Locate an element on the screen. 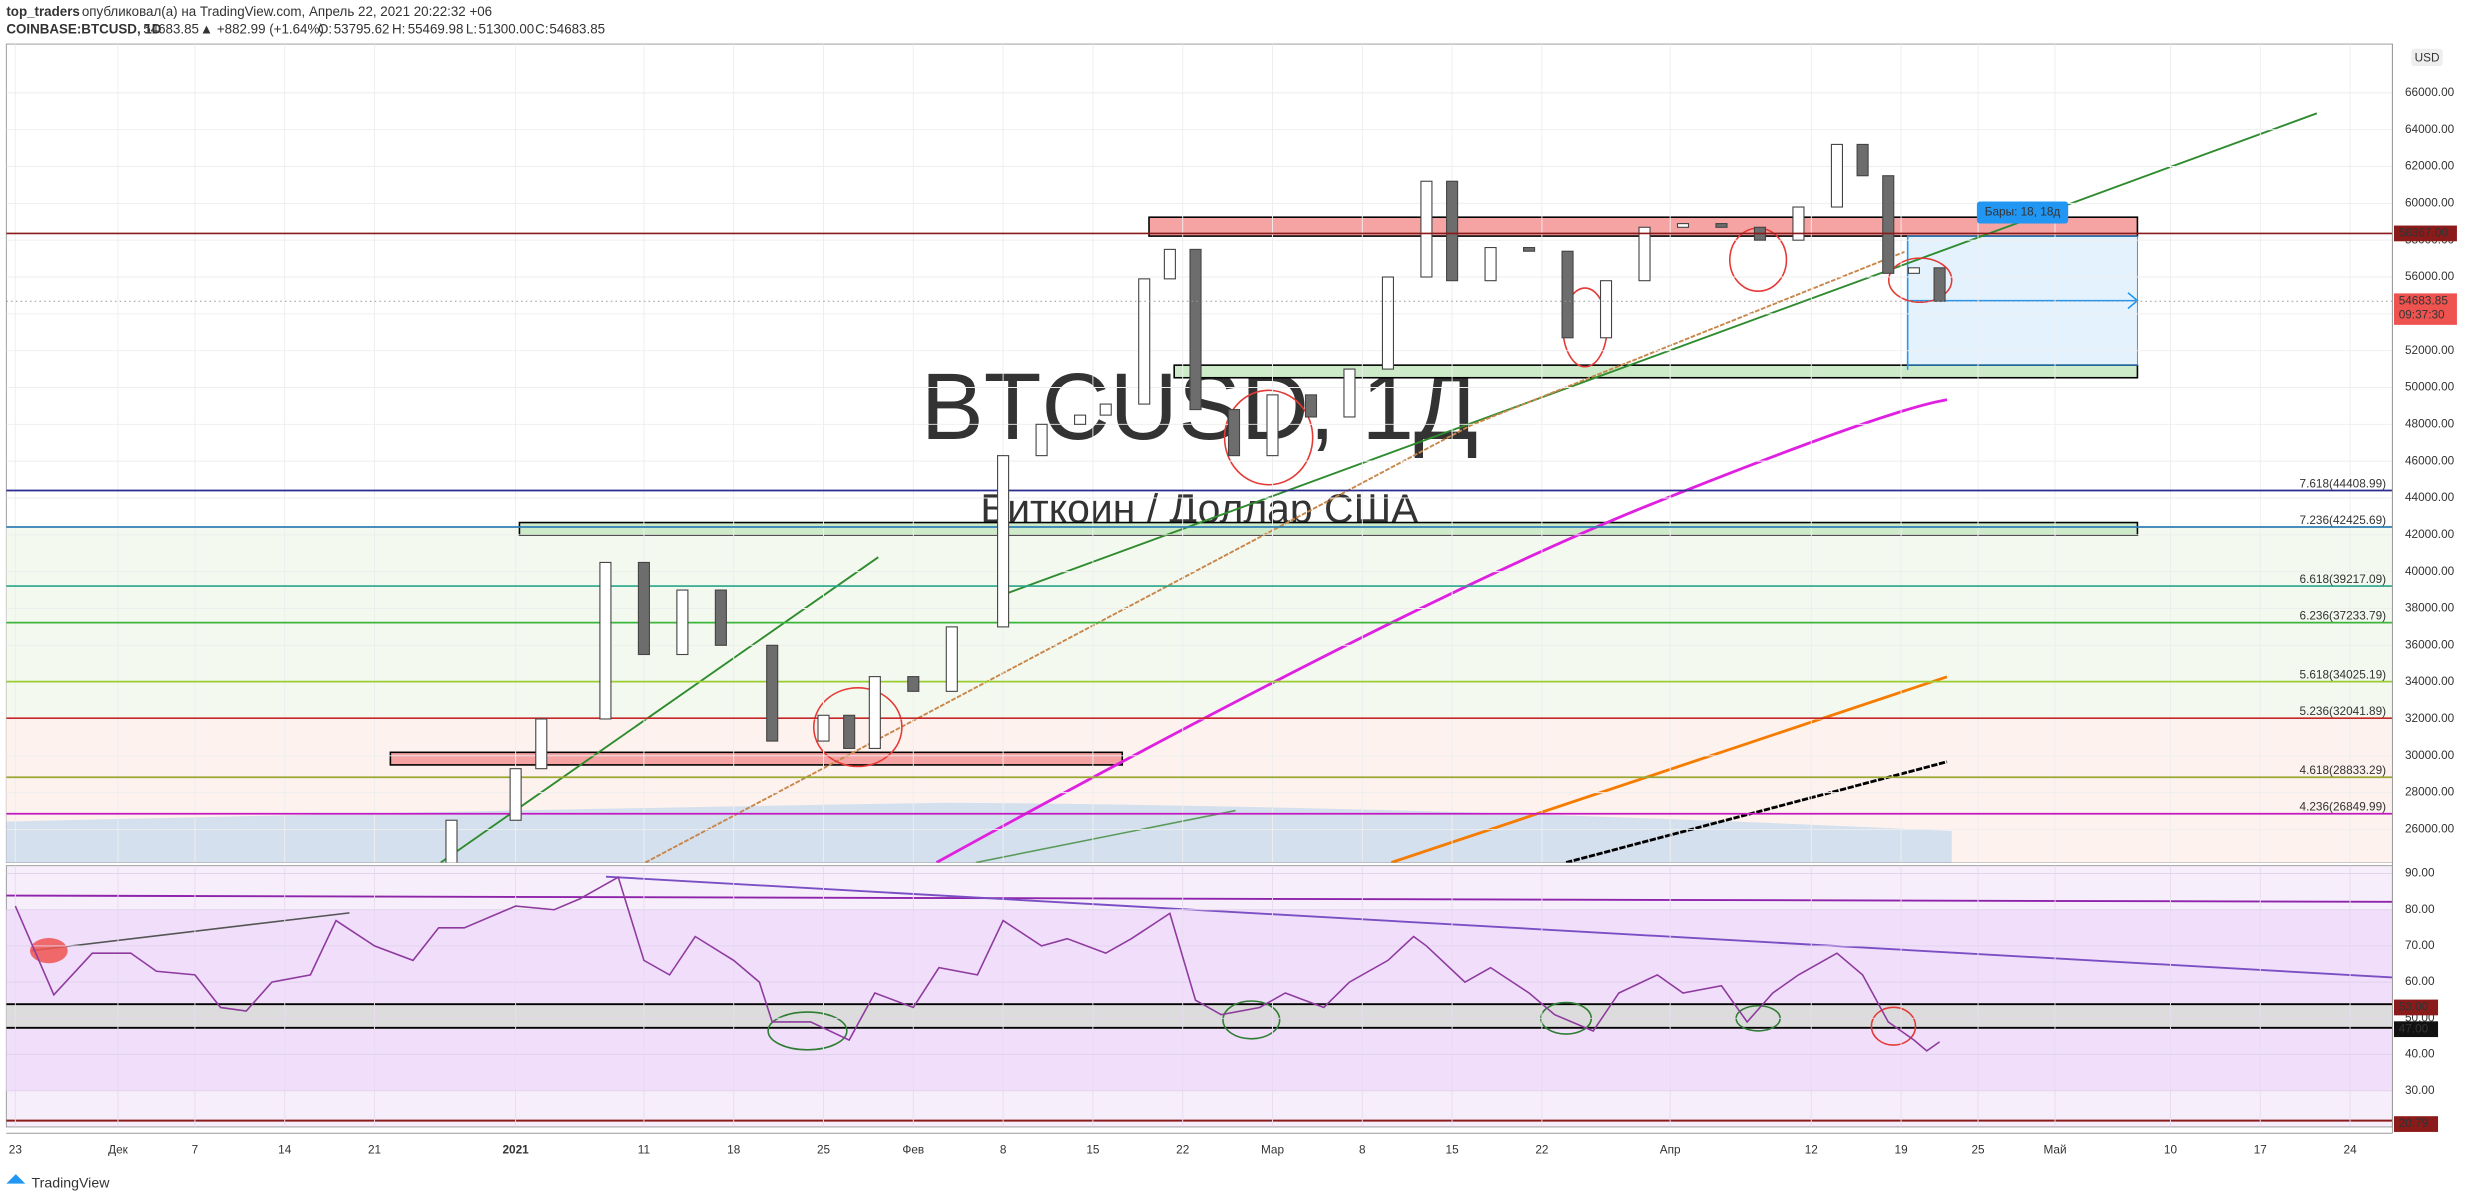  rsi-tick-label: 40.00 is located at coordinates (2420, 1054).